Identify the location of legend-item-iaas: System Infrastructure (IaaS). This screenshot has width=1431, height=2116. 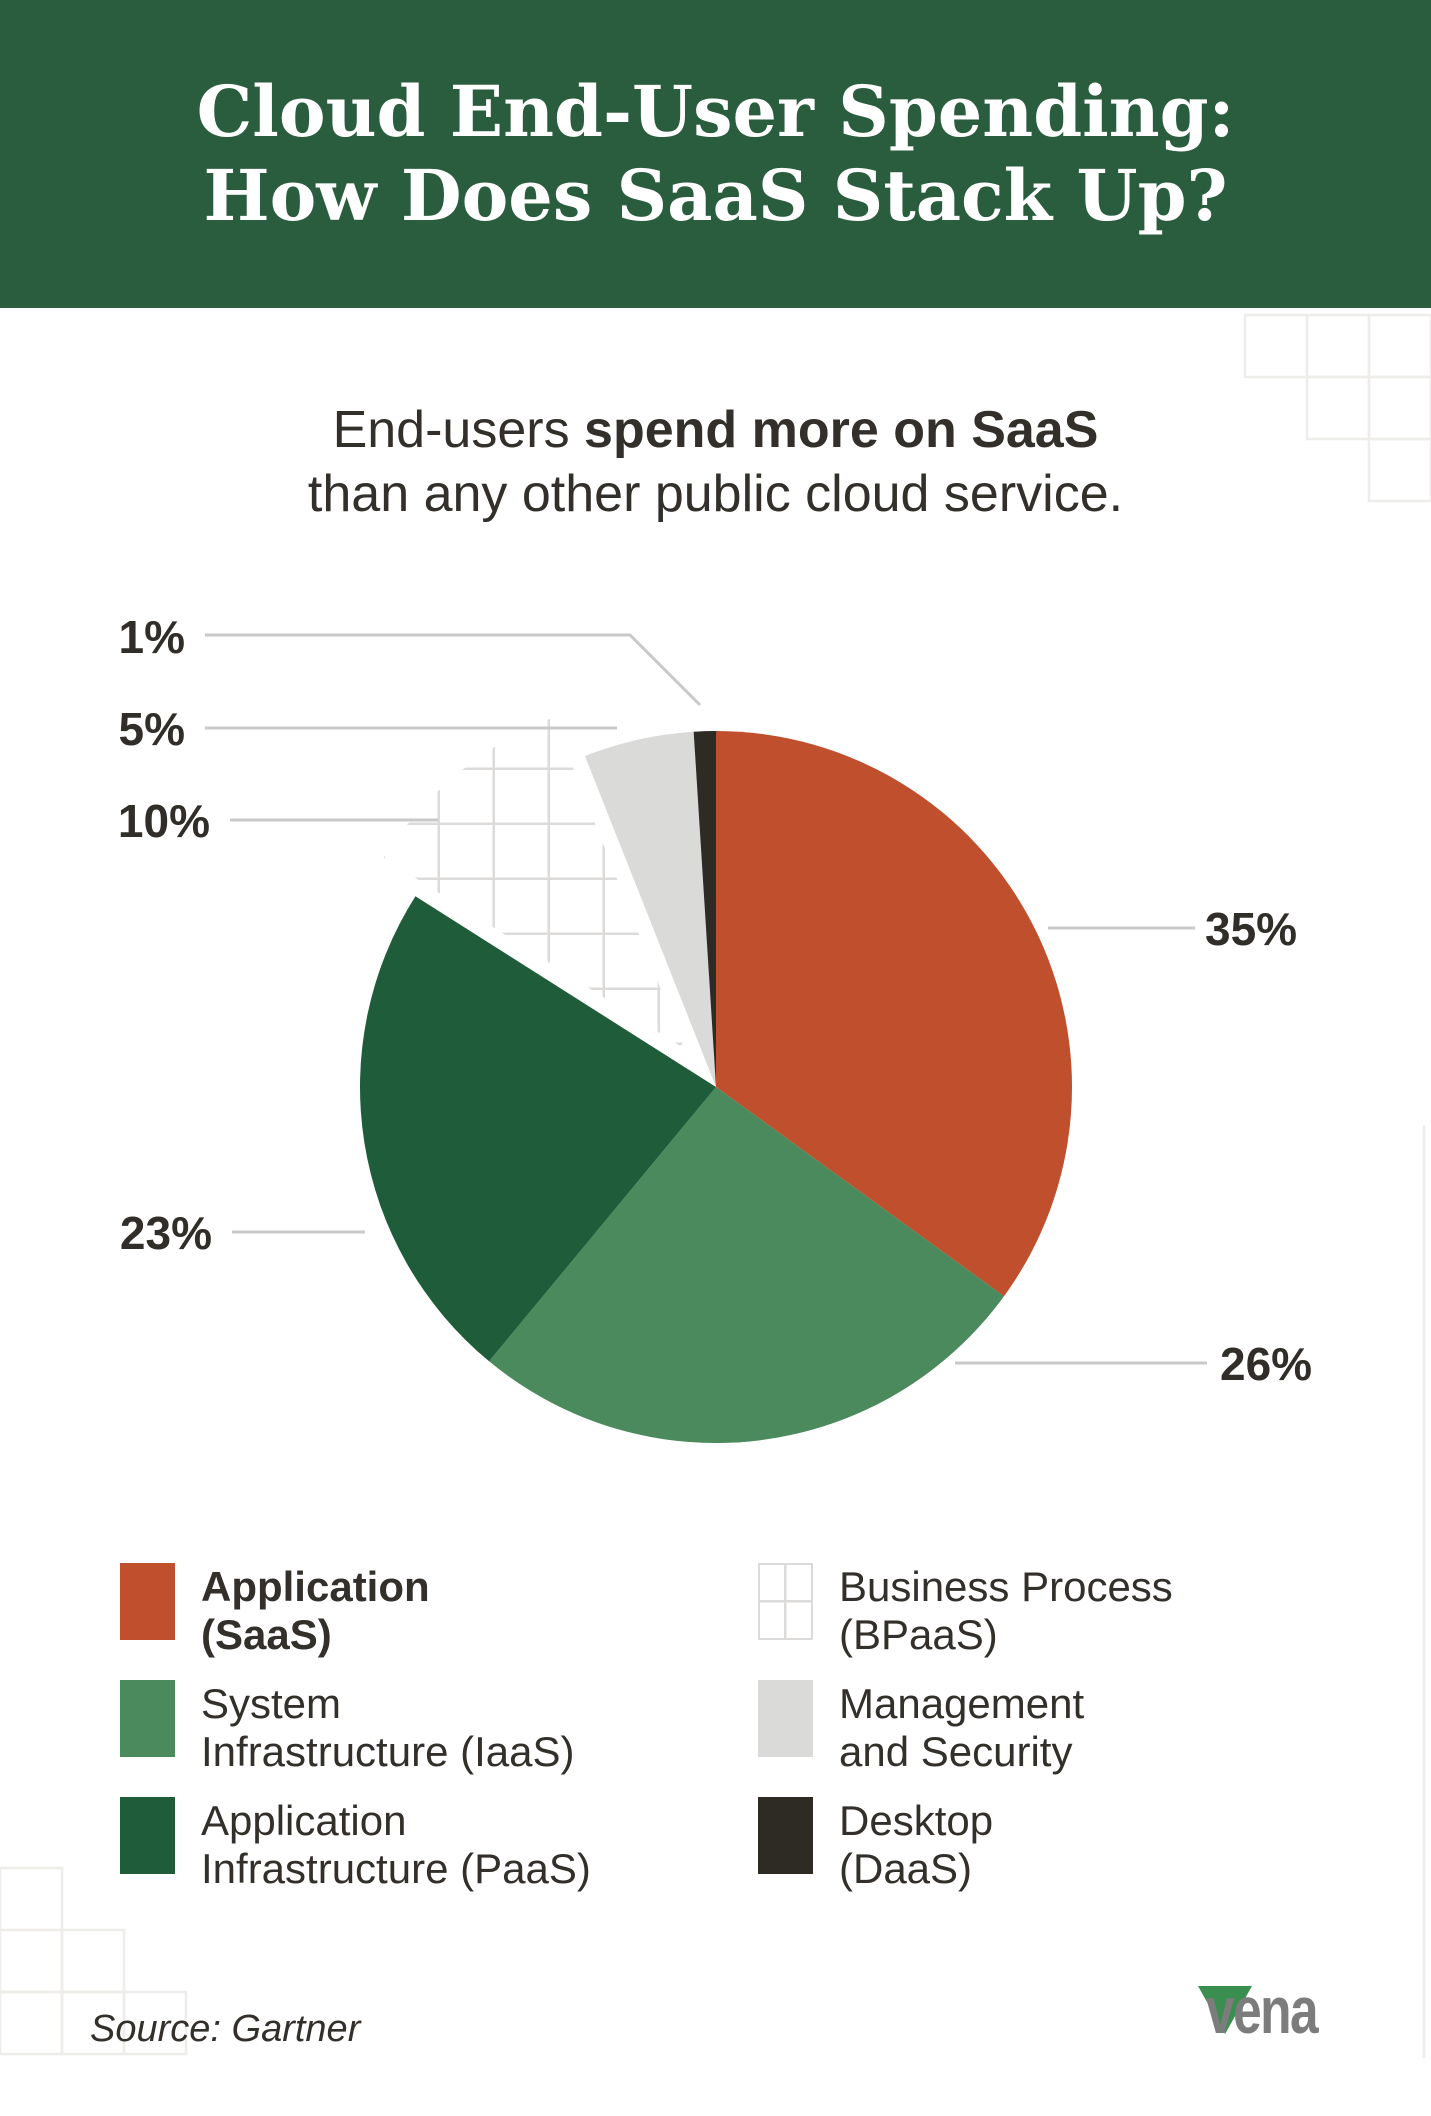
(400, 1728).